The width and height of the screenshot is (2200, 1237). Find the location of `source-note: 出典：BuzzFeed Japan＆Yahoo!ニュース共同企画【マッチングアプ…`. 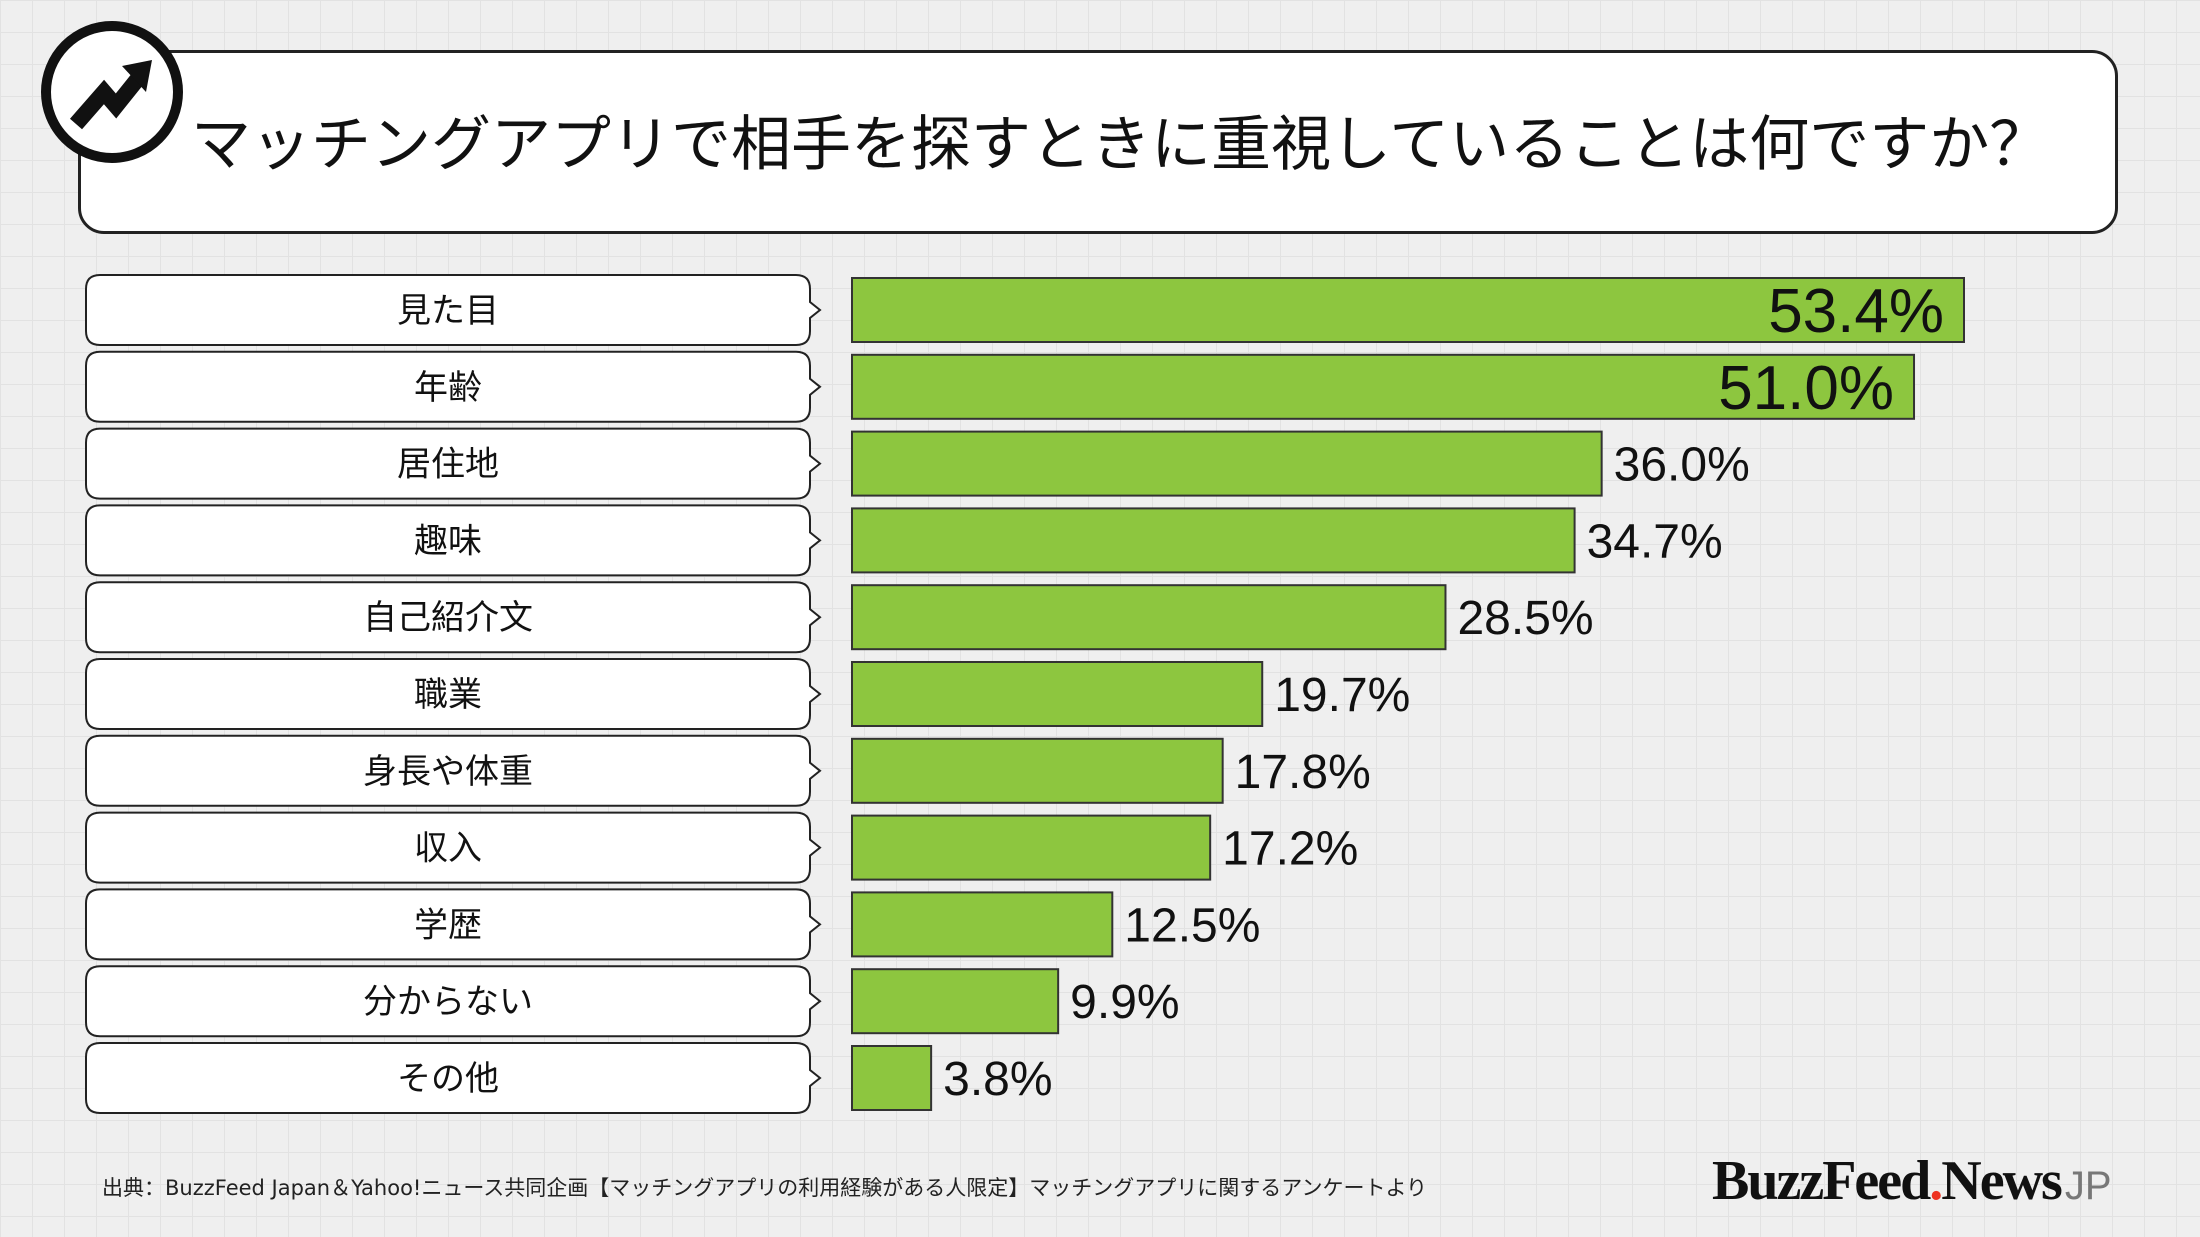

source-note: 出典：BuzzFeed Japan＆Yahoo!ニュース共同企画【マッチングアプ… is located at coordinates (765, 1188).